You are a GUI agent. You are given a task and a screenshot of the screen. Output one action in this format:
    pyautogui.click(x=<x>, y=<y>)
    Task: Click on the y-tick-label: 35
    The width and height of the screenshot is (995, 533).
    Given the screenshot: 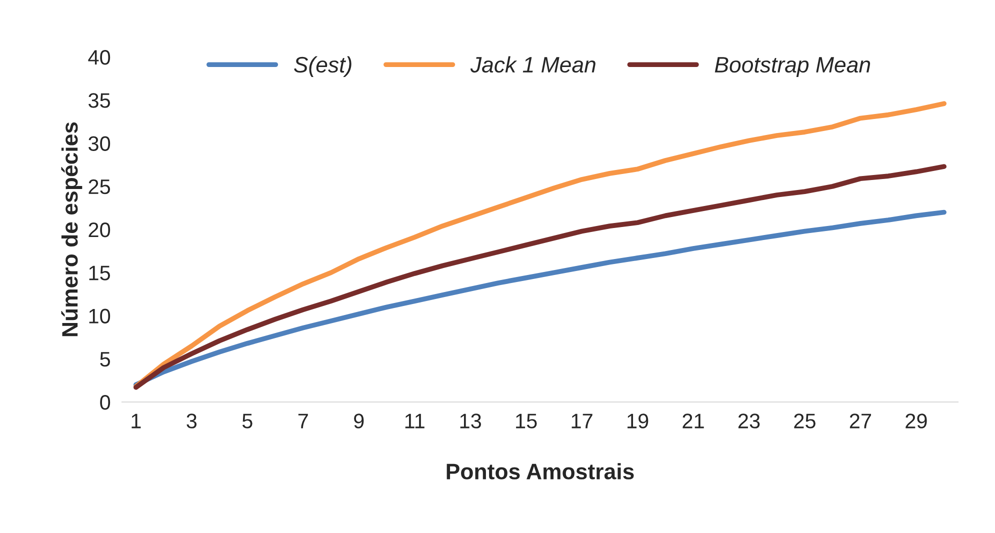 What is the action you would take?
    pyautogui.click(x=99, y=100)
    